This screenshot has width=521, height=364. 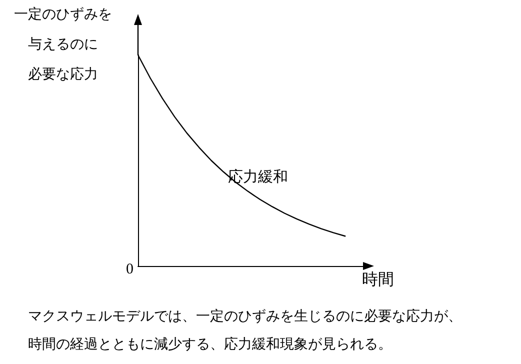 What do you see at coordinates (130, 270) in the screenshot?
I see `text: 0` at bounding box center [130, 270].